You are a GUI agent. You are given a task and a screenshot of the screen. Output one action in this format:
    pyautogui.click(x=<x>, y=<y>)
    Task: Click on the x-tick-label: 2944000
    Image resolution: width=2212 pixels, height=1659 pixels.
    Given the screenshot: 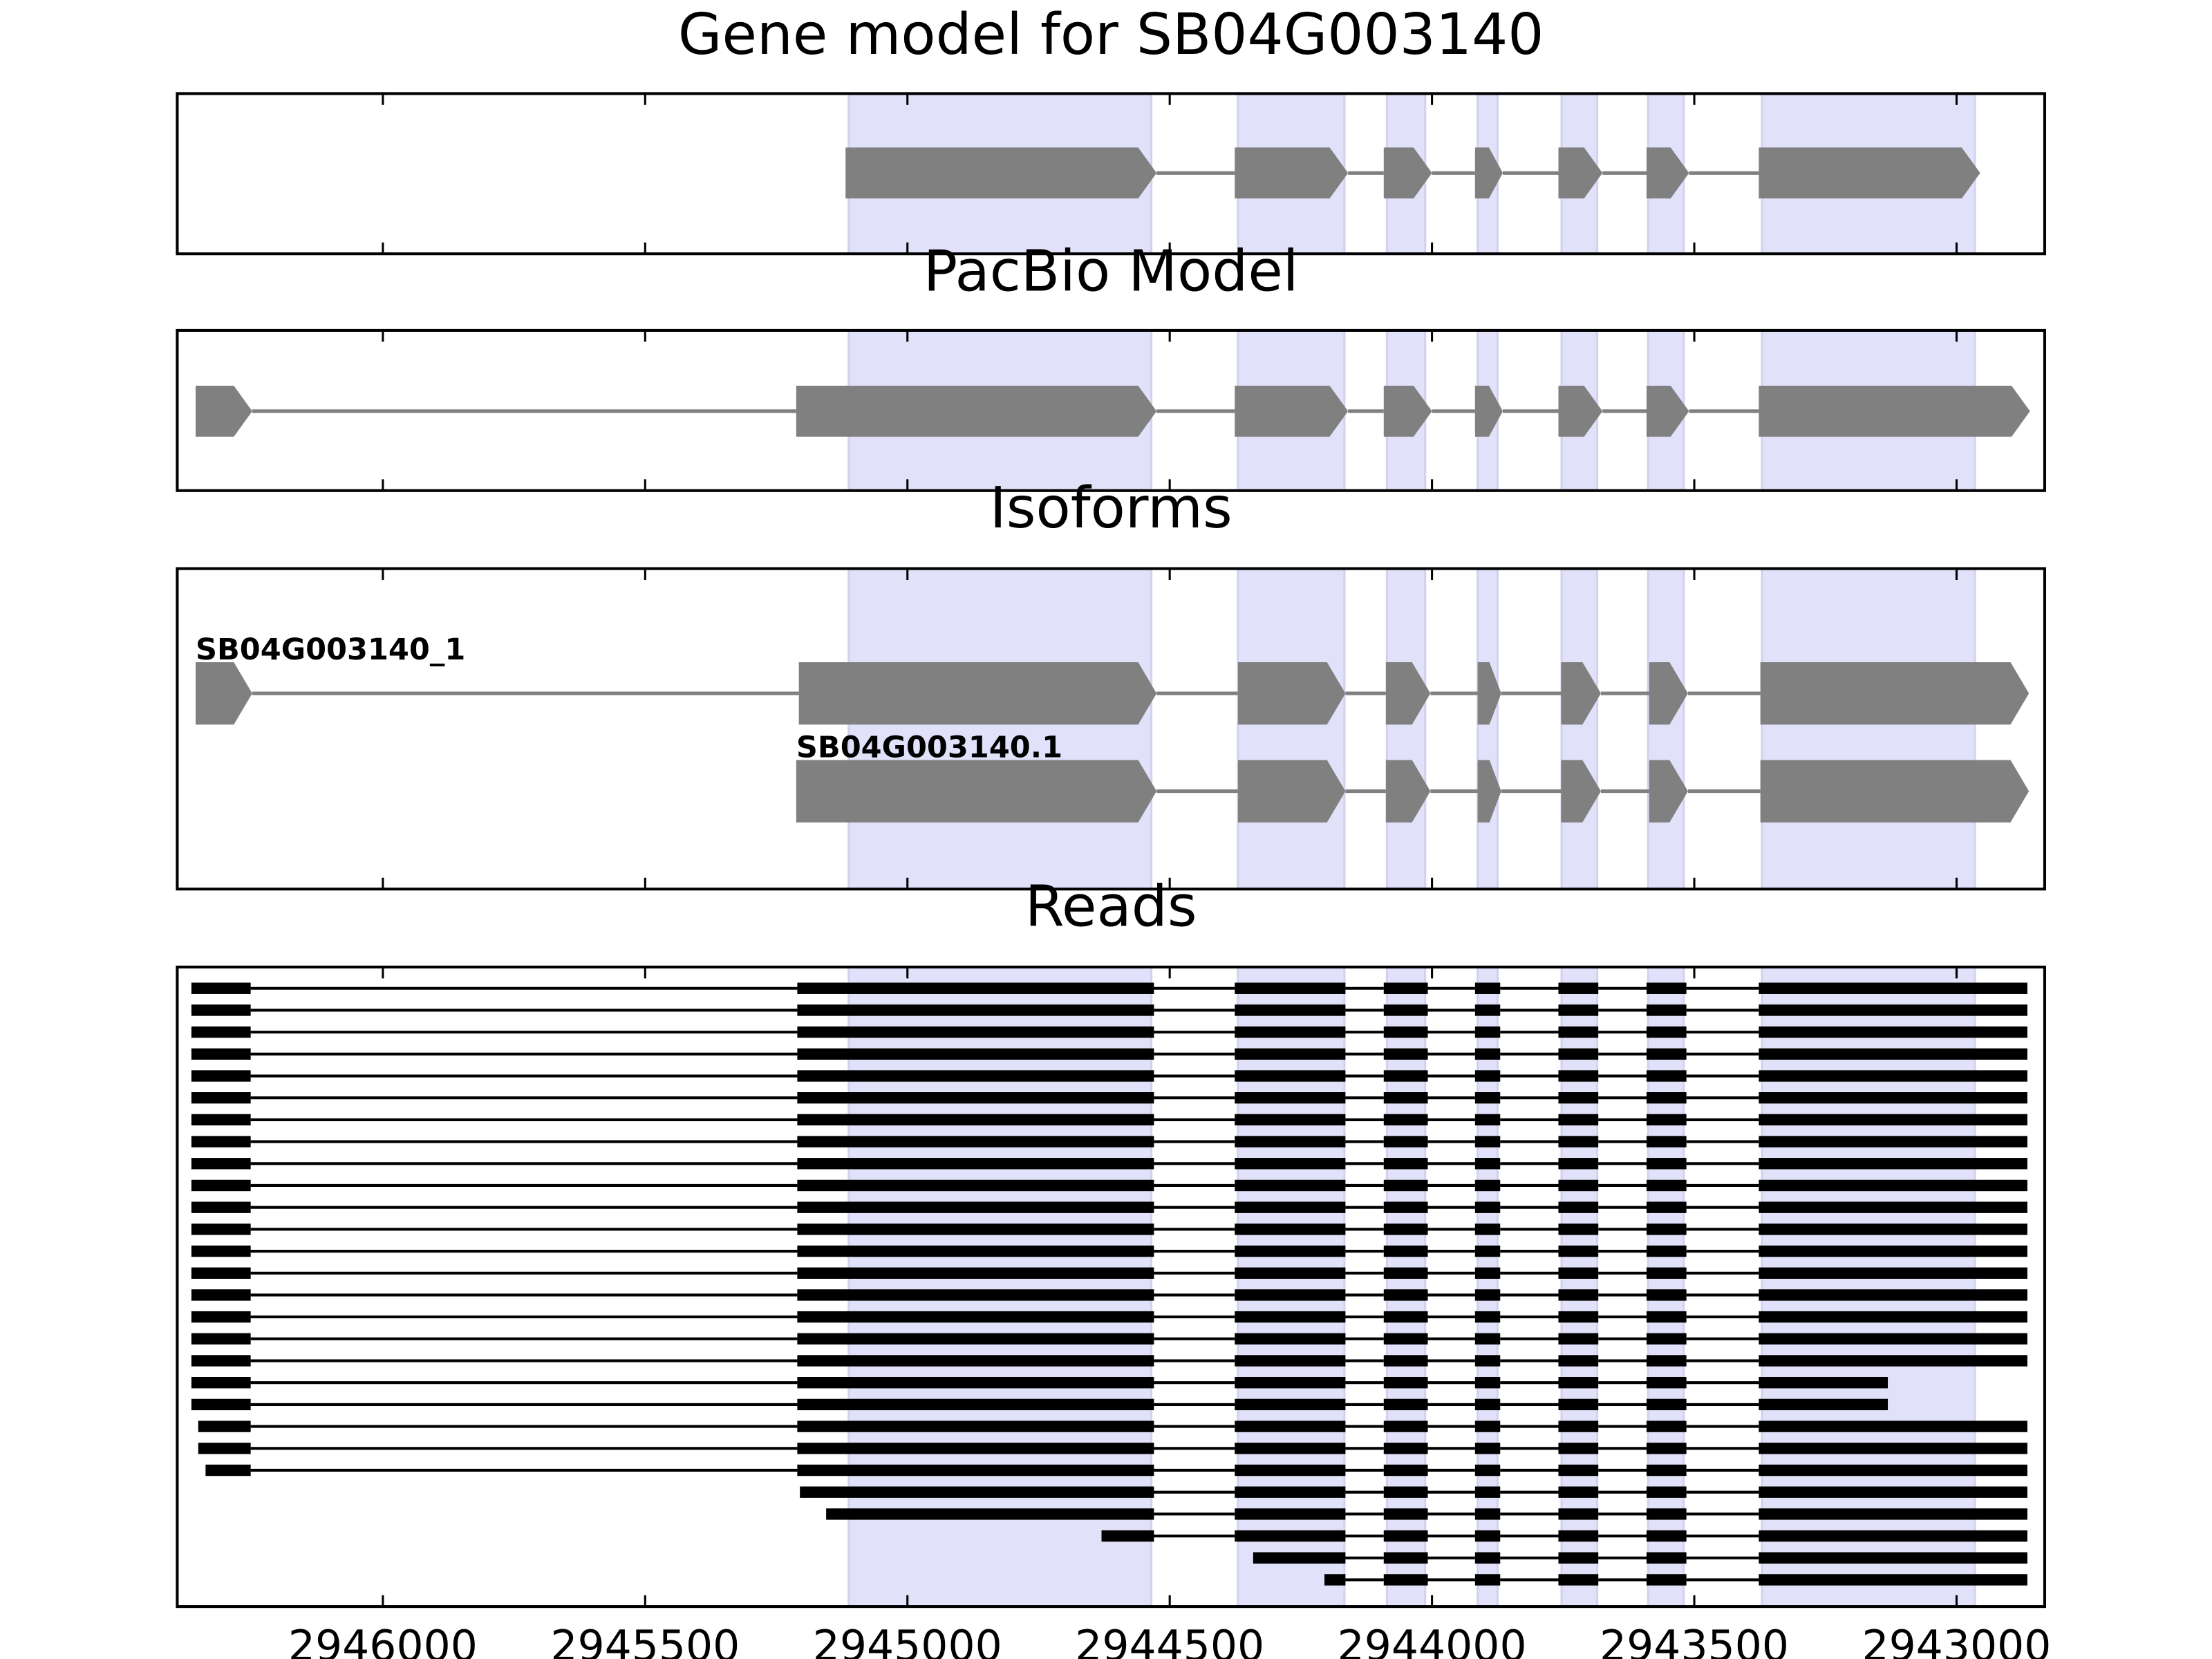 What is the action you would take?
    pyautogui.click(x=1432, y=1640)
    